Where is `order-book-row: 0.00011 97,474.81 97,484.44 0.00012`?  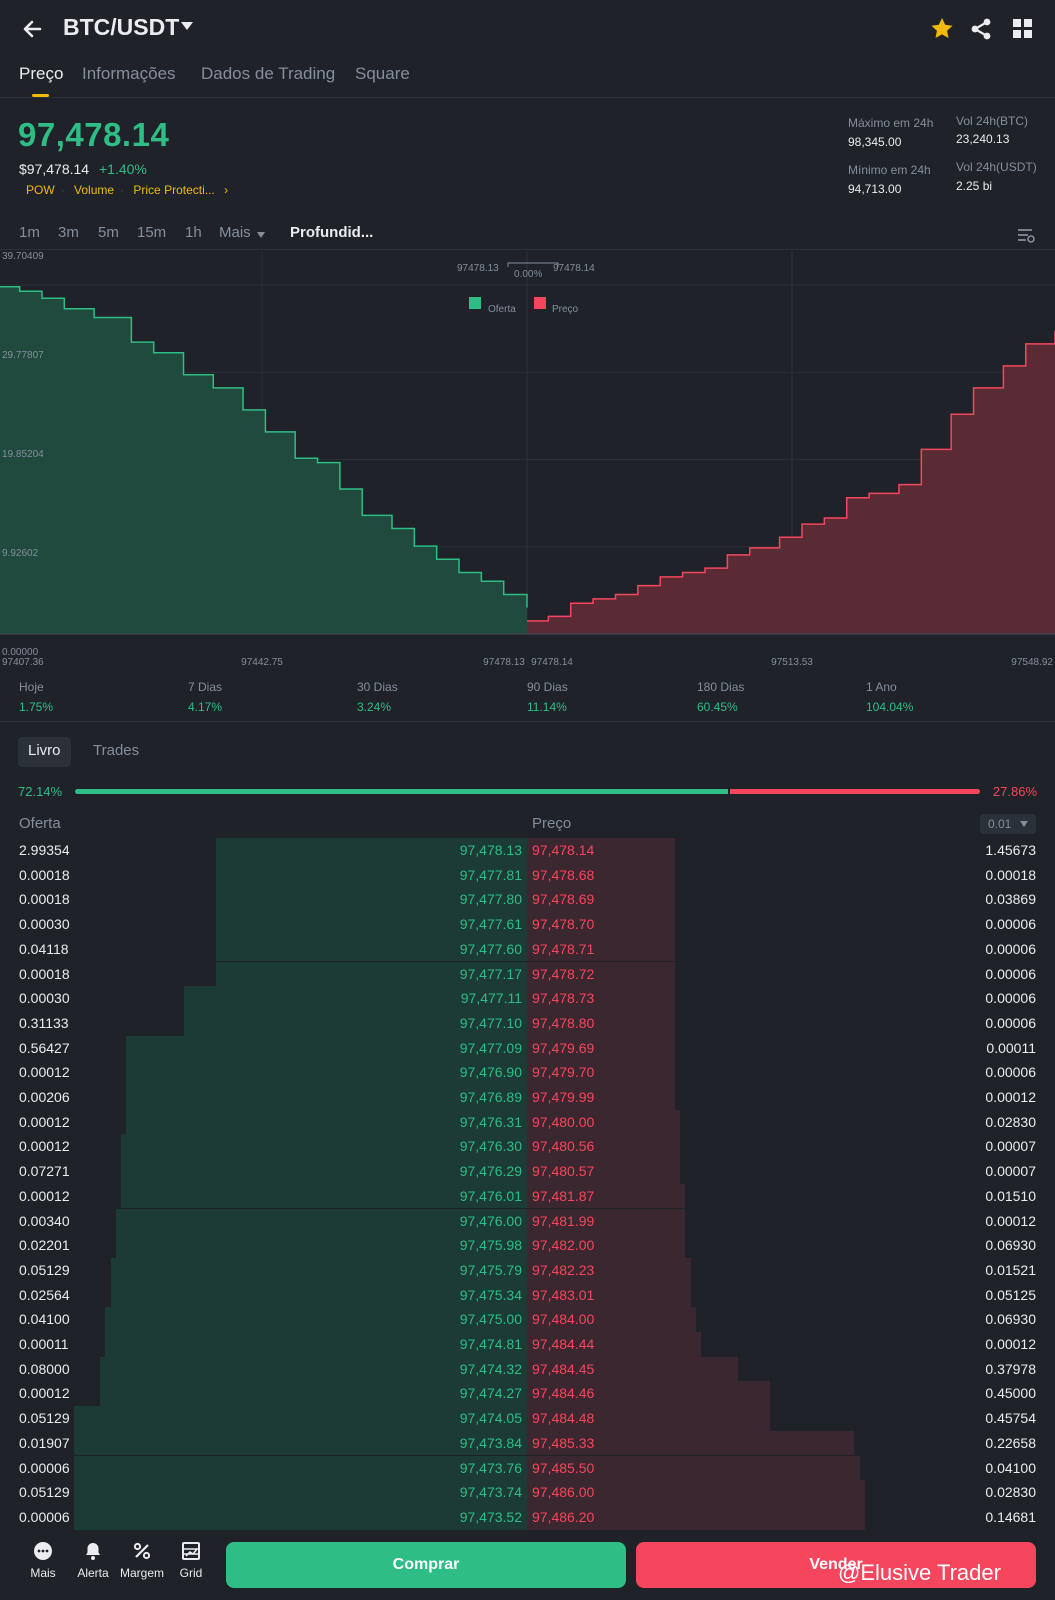 order-book-row: 0.00011 97,474.81 97,484.44 0.00012 is located at coordinates (527, 1344).